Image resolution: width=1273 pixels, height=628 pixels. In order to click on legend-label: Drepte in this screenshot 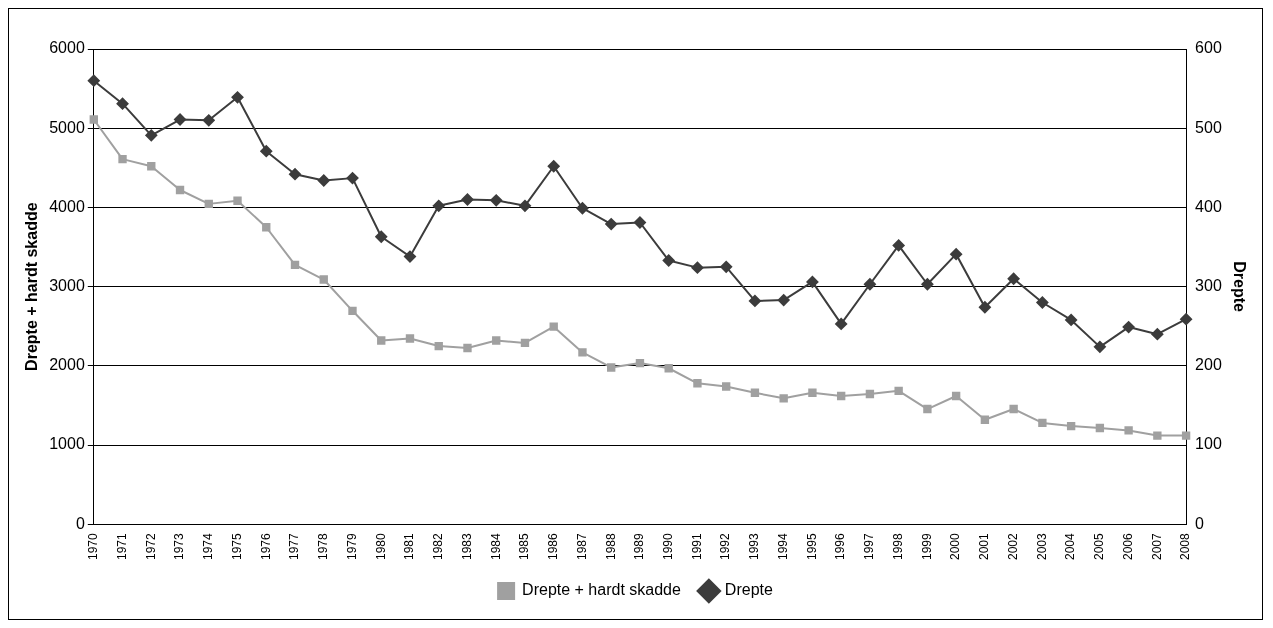, I will do `click(748, 590)`.